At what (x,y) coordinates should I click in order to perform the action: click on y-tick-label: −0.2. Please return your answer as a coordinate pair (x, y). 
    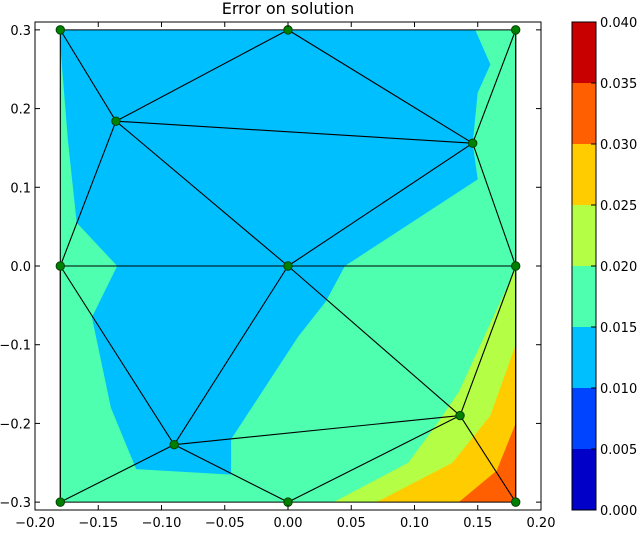
    Looking at the image, I should click on (15, 424).